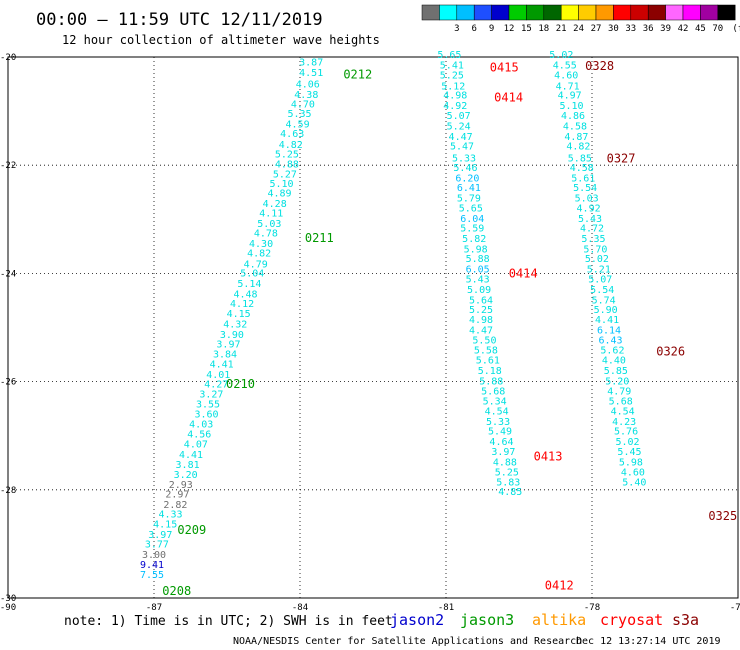 The height and width of the screenshot is (650, 740). What do you see at coordinates (735, 608) in the screenshot?
I see `x-tick-label: -75` at bounding box center [735, 608].